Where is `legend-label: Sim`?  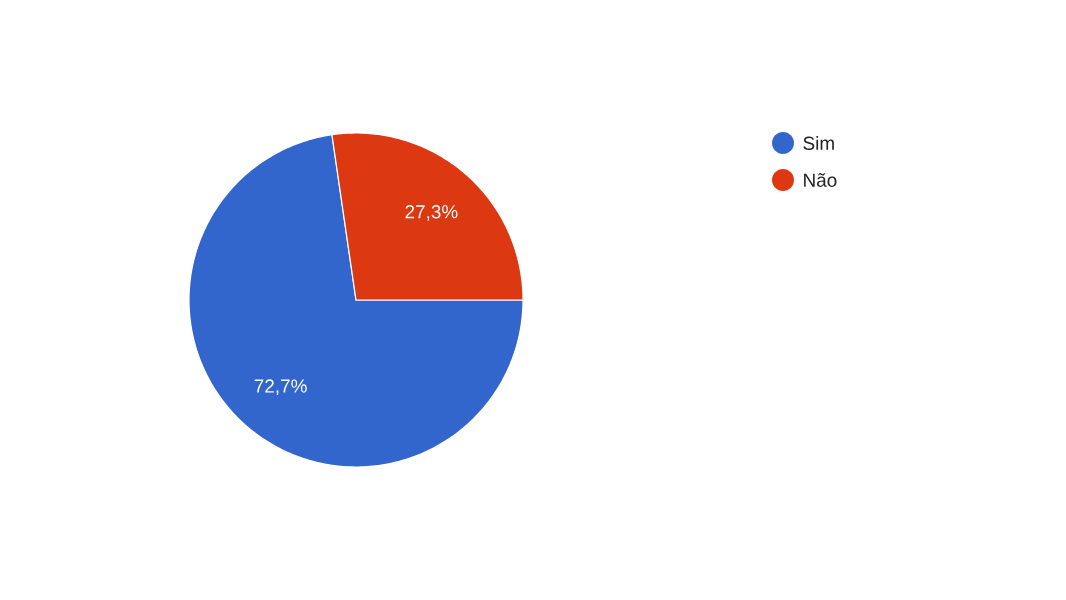 legend-label: Sim is located at coordinates (818, 143).